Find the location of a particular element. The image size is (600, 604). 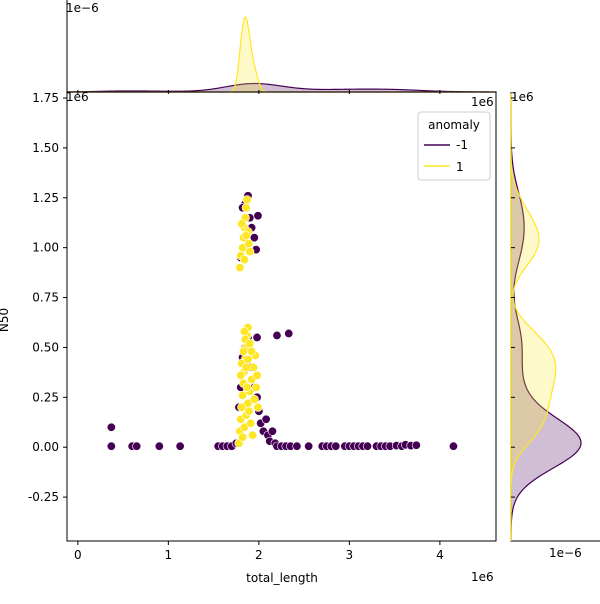

legend: anomaly -1 1 is located at coordinates (454, 146).